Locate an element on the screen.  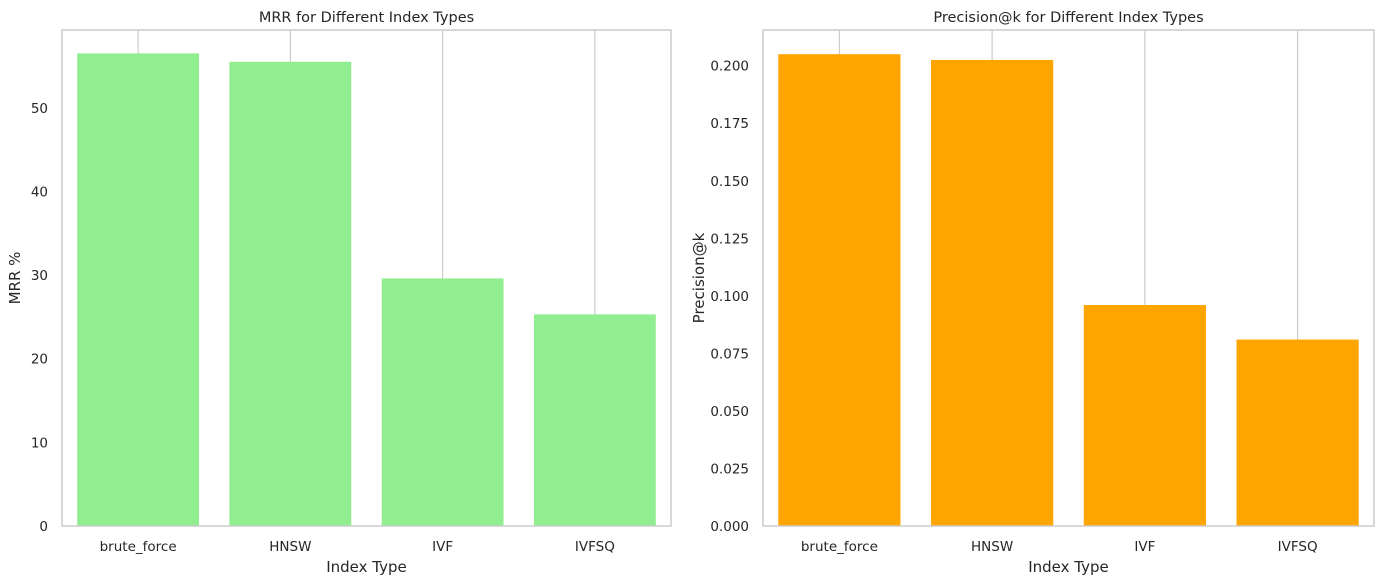
y-tick-label: 10 is located at coordinates (39, 443).